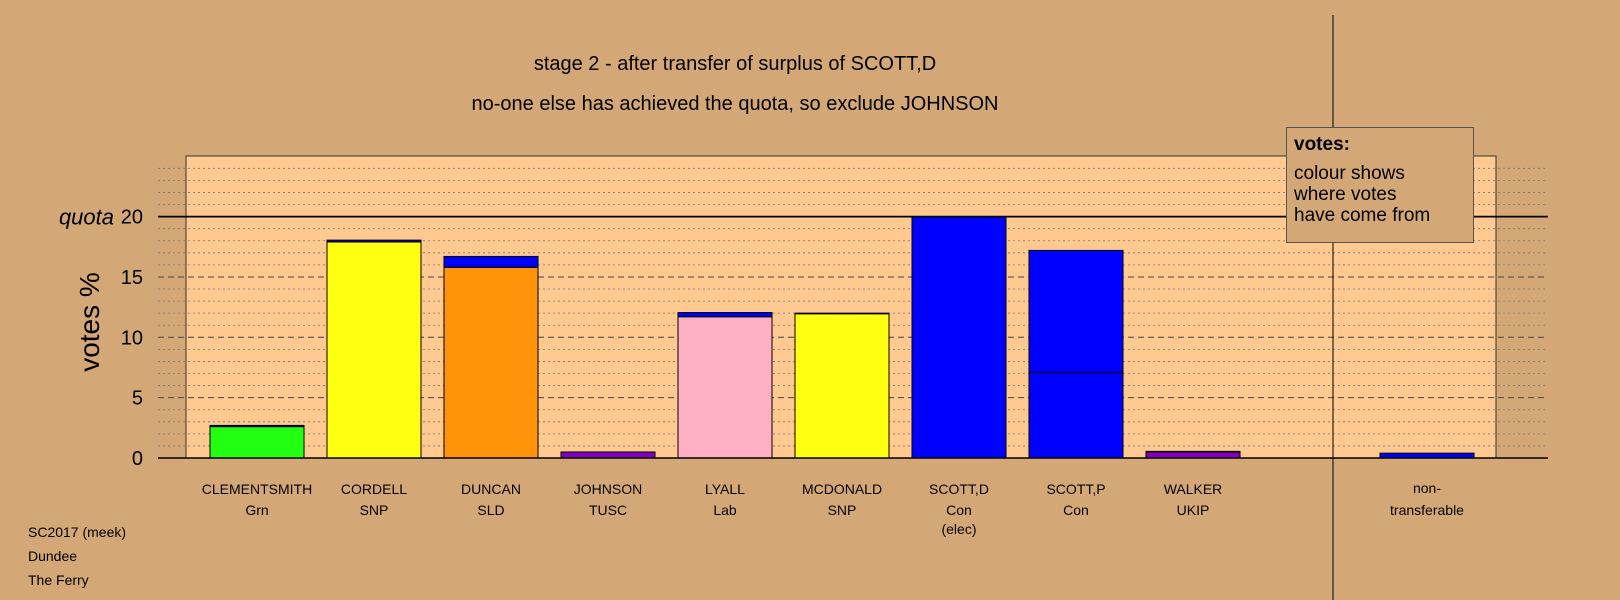 The height and width of the screenshot is (600, 1620). What do you see at coordinates (256, 510) in the screenshot?
I see `candidate-party-label: Grn` at bounding box center [256, 510].